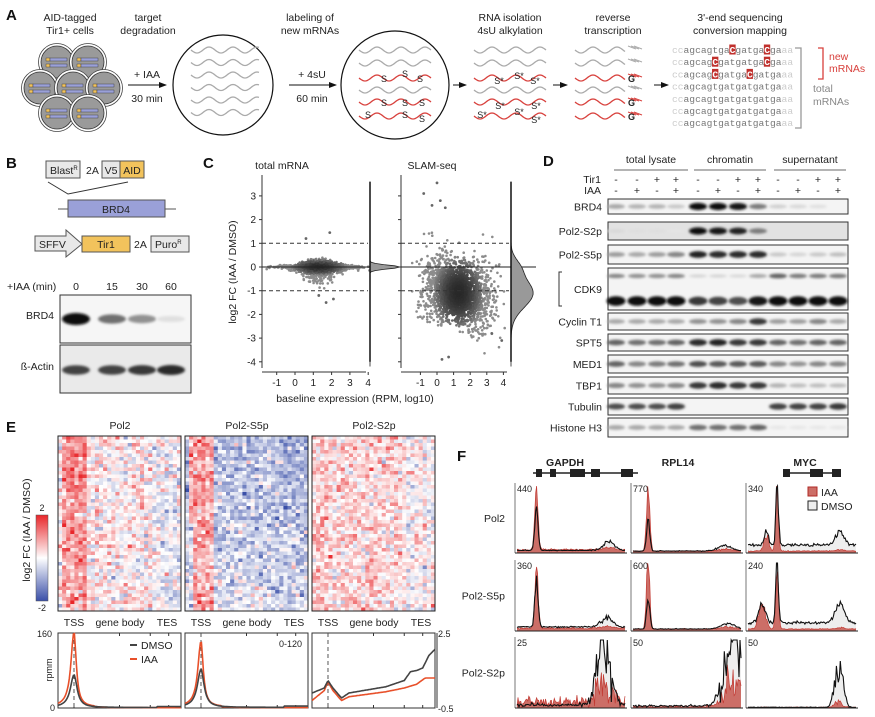 Image resolution: width=875 pixels, height=717 pixels. Describe the element at coordinates (350, 383) in the screenshot. I see `x-tick-label: 3` at that location.